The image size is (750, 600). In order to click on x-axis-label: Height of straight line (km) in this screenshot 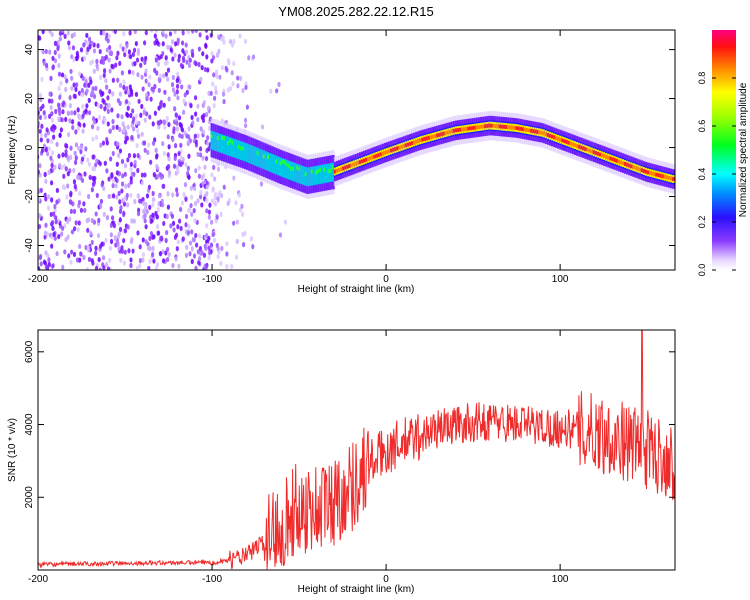, I will do `click(356, 589)`.